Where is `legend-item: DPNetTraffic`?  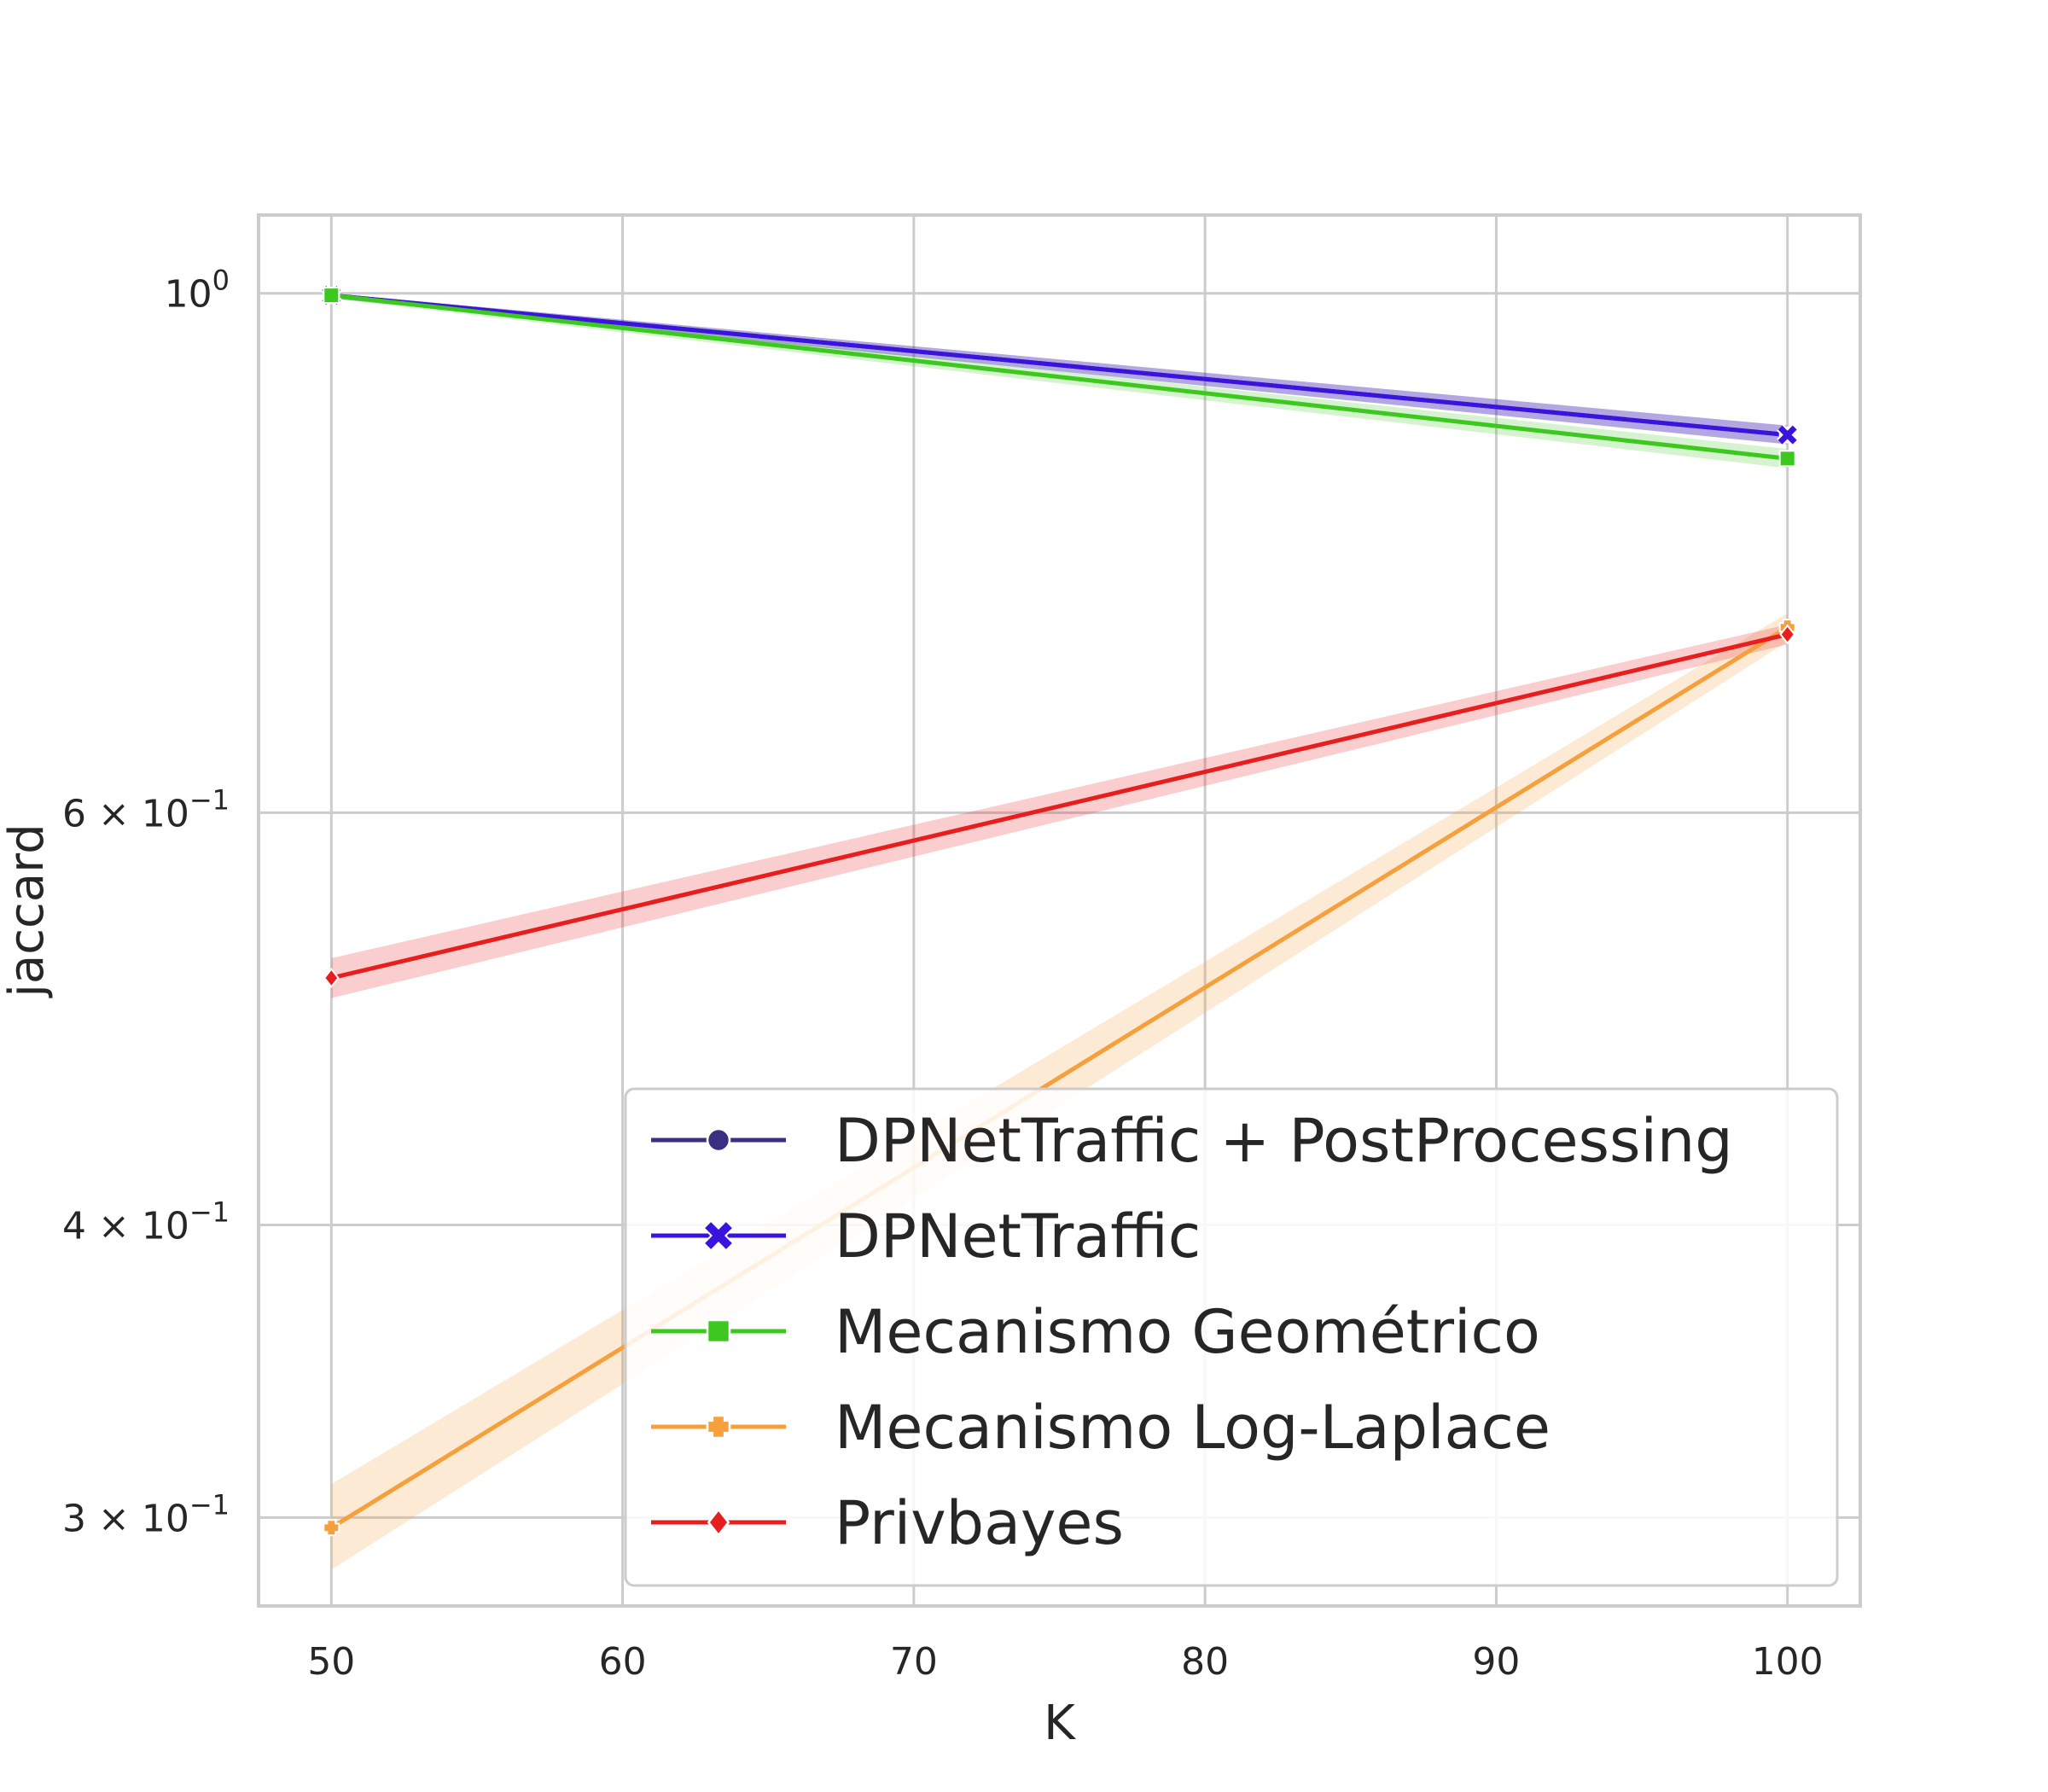
legend-item: DPNetTraffic is located at coordinates (926, 1236).